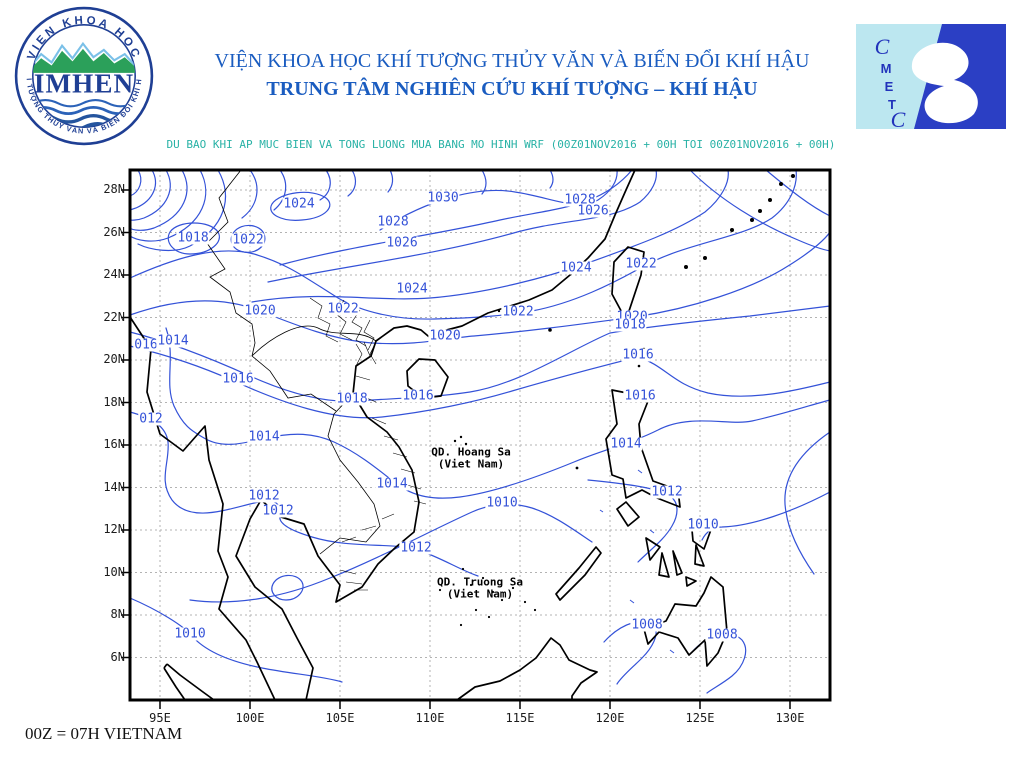 This screenshot has width=1024, height=768. I want to click on metc-s-shape, so click(944, 83).